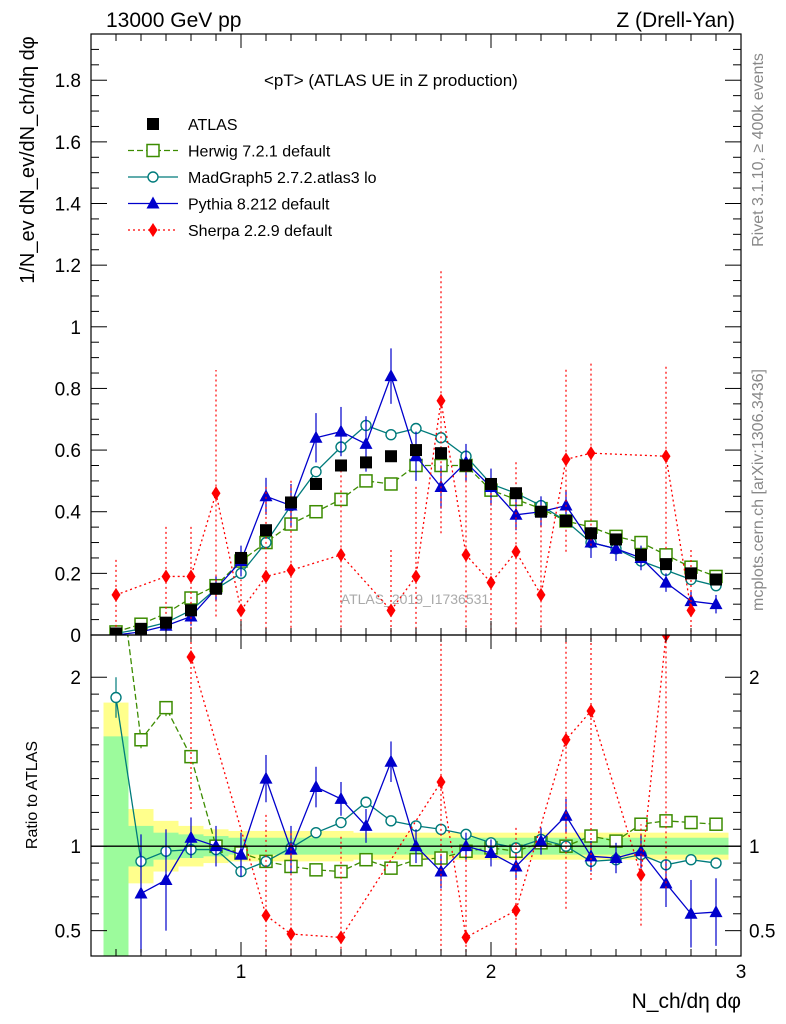 The height and width of the screenshot is (1024, 786). Describe the element at coordinates (391, 80) in the screenshot. I see `chart-title-text: <pT> (ATLAS UE in Z production)` at that location.